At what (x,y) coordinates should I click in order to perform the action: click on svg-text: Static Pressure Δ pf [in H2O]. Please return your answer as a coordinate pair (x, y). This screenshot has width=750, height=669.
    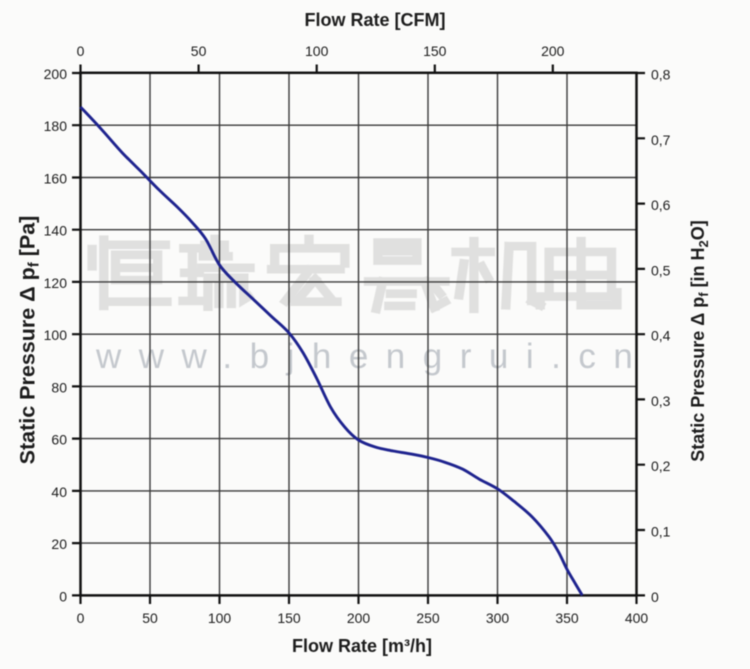
    Looking at the image, I should click on (699, 341).